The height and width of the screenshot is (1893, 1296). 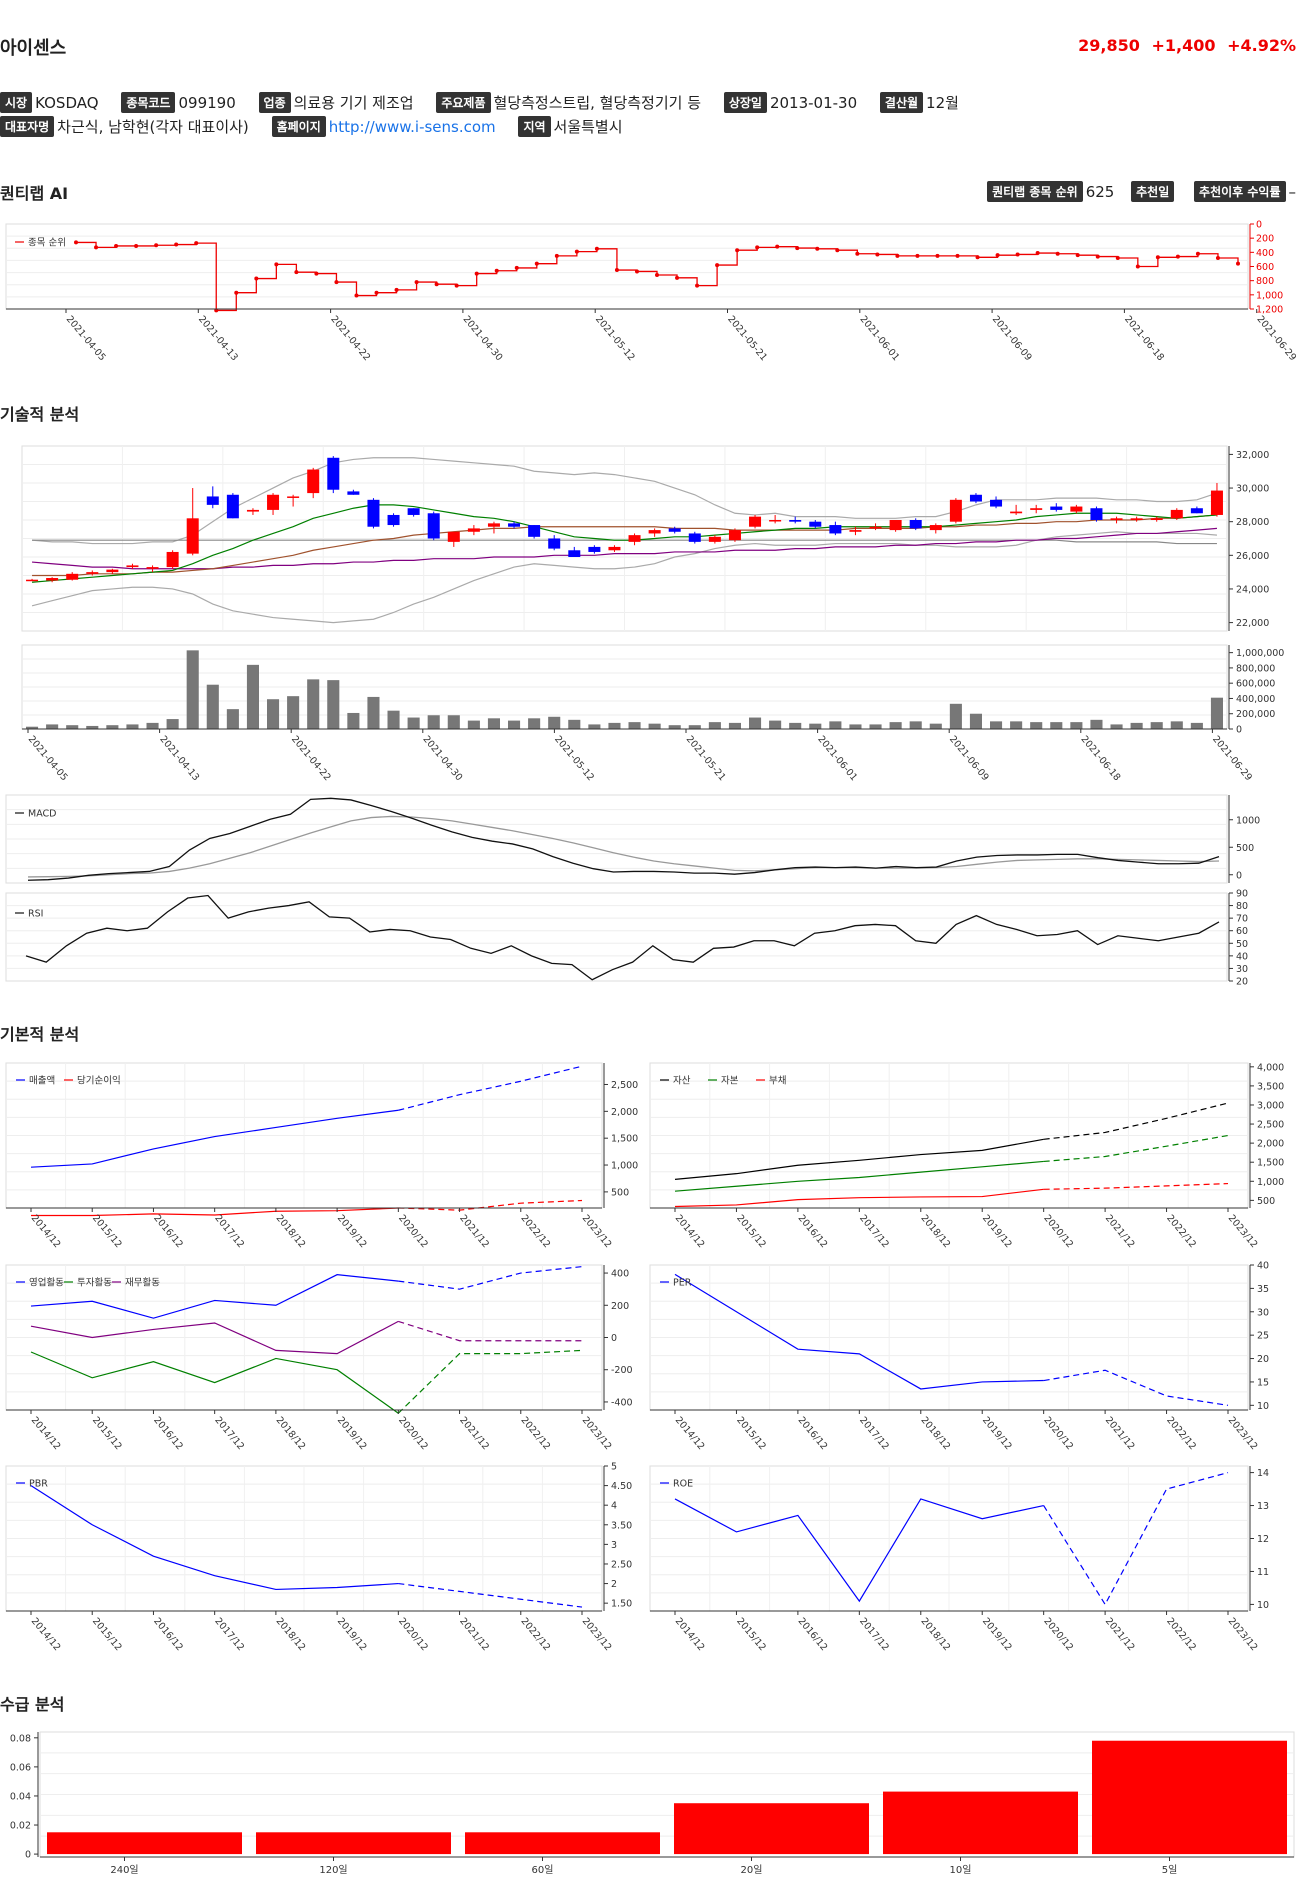 What do you see at coordinates (624, 548) in the screenshot?
I see `price-ma120` at bounding box center [624, 548].